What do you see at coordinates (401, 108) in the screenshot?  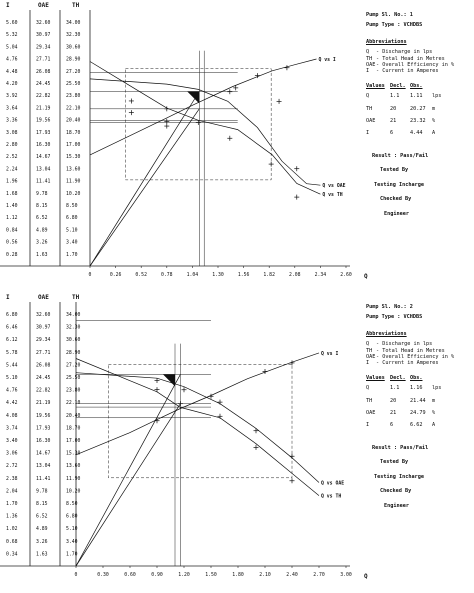 I see `value-row: TH 20 20.27 m` at bounding box center [401, 108].